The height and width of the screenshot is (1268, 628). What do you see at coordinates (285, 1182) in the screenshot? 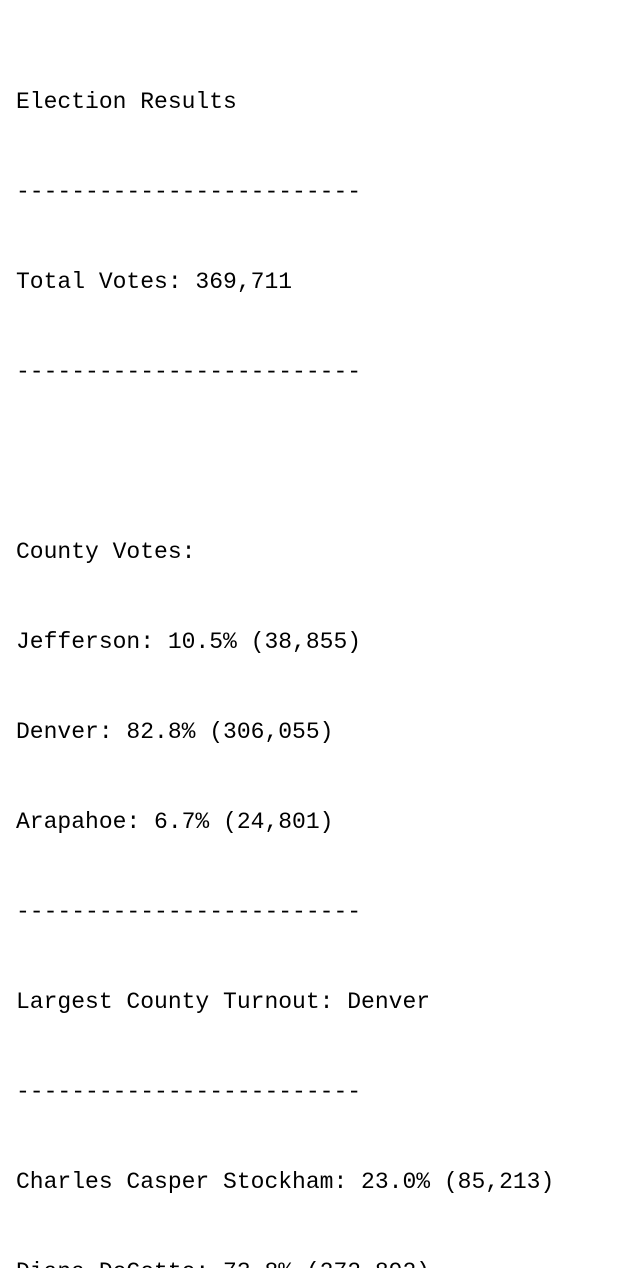
I see `candidate-line-stockham: Charles Casper Stockham: 23.0% (85,213)` at bounding box center [285, 1182].